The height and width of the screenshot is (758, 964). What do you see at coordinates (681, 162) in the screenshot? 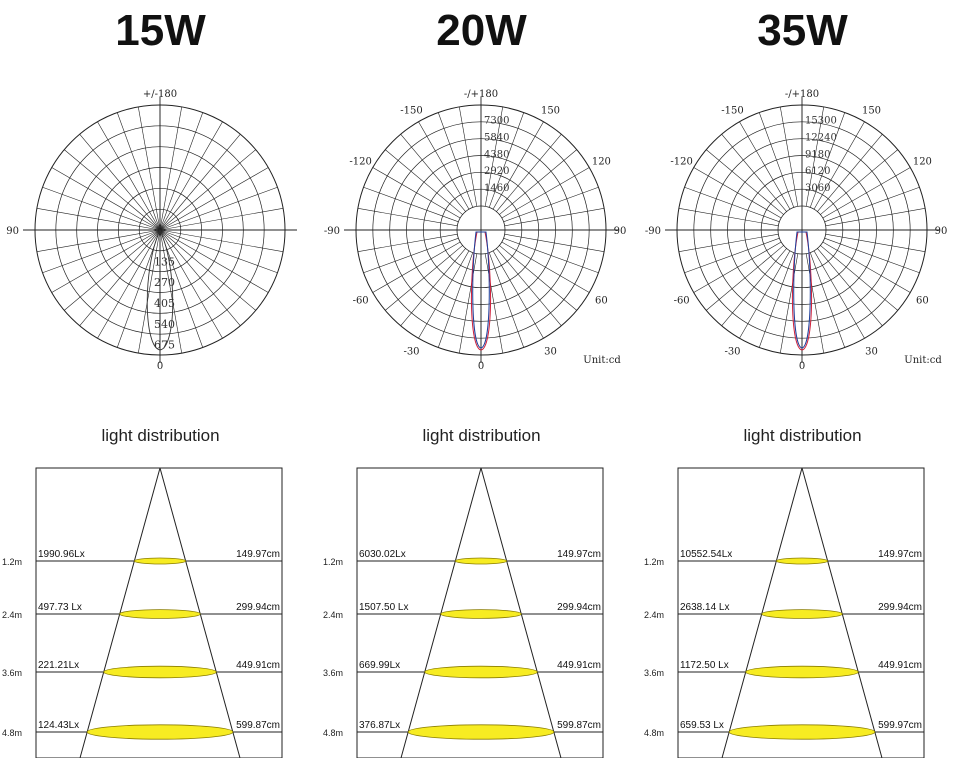
I see `angle-label: -120` at bounding box center [681, 162].